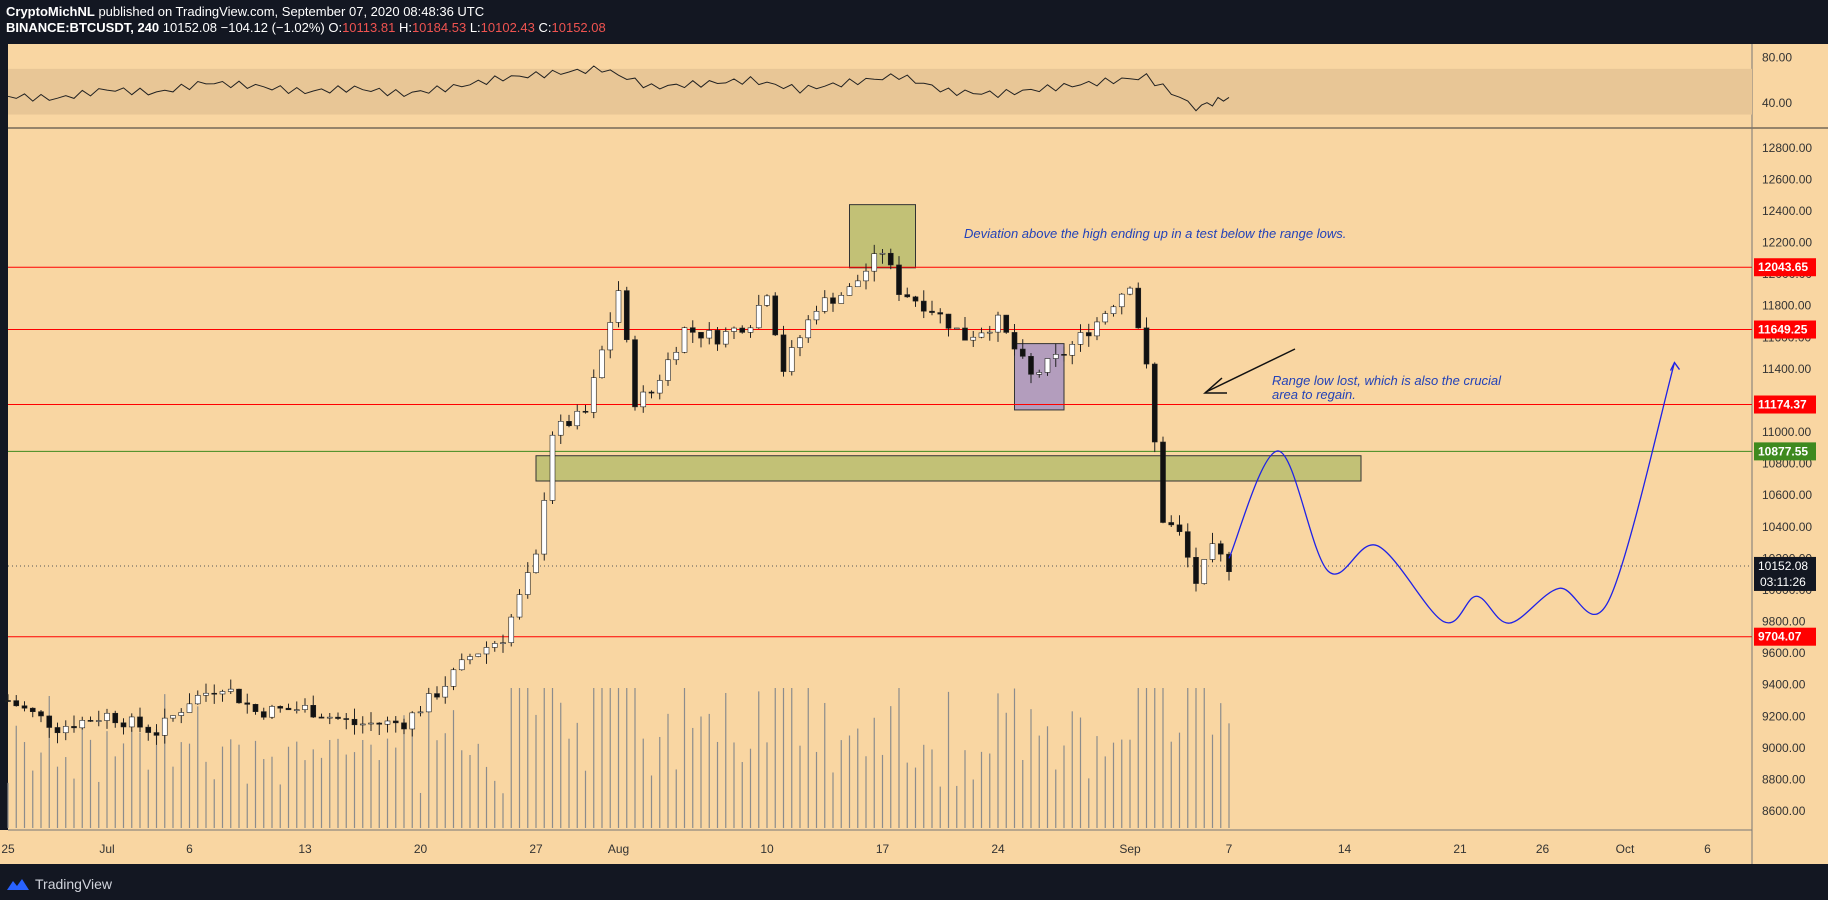  What do you see at coordinates (1777, 103) in the screenshot?
I see `rsi-tick-label: 40.00` at bounding box center [1777, 103].